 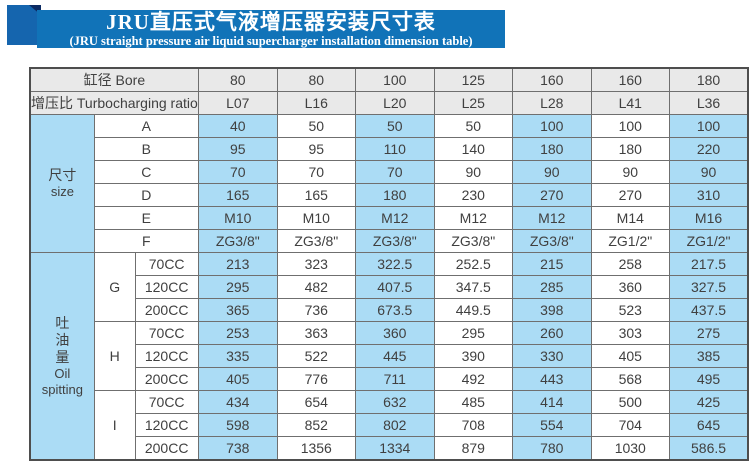 I want to click on table-cell: 140, so click(x=473, y=149).